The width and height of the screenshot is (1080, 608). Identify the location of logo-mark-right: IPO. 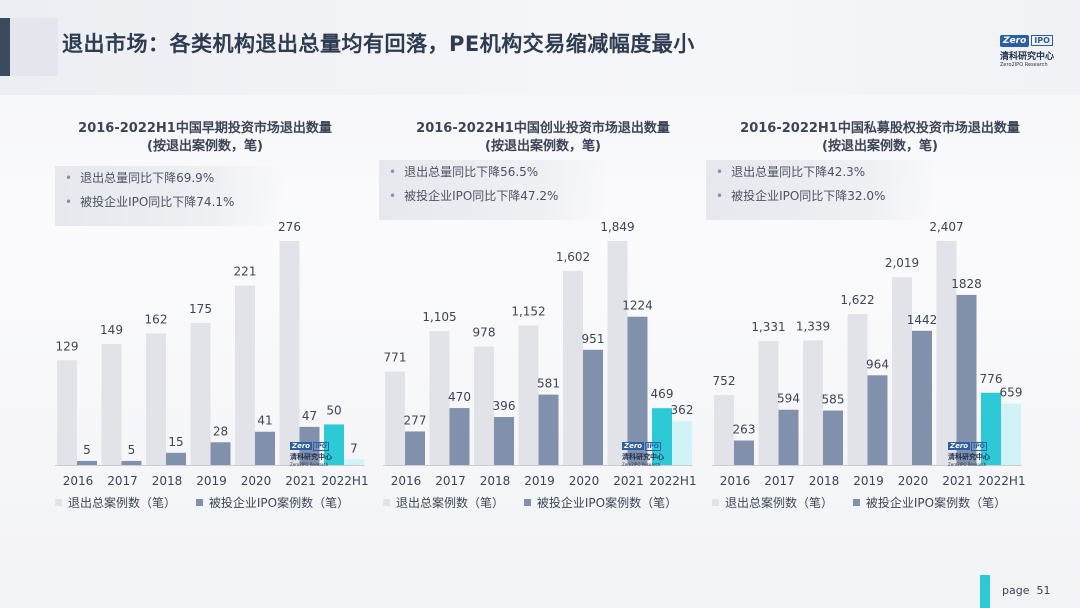
(1042, 40).